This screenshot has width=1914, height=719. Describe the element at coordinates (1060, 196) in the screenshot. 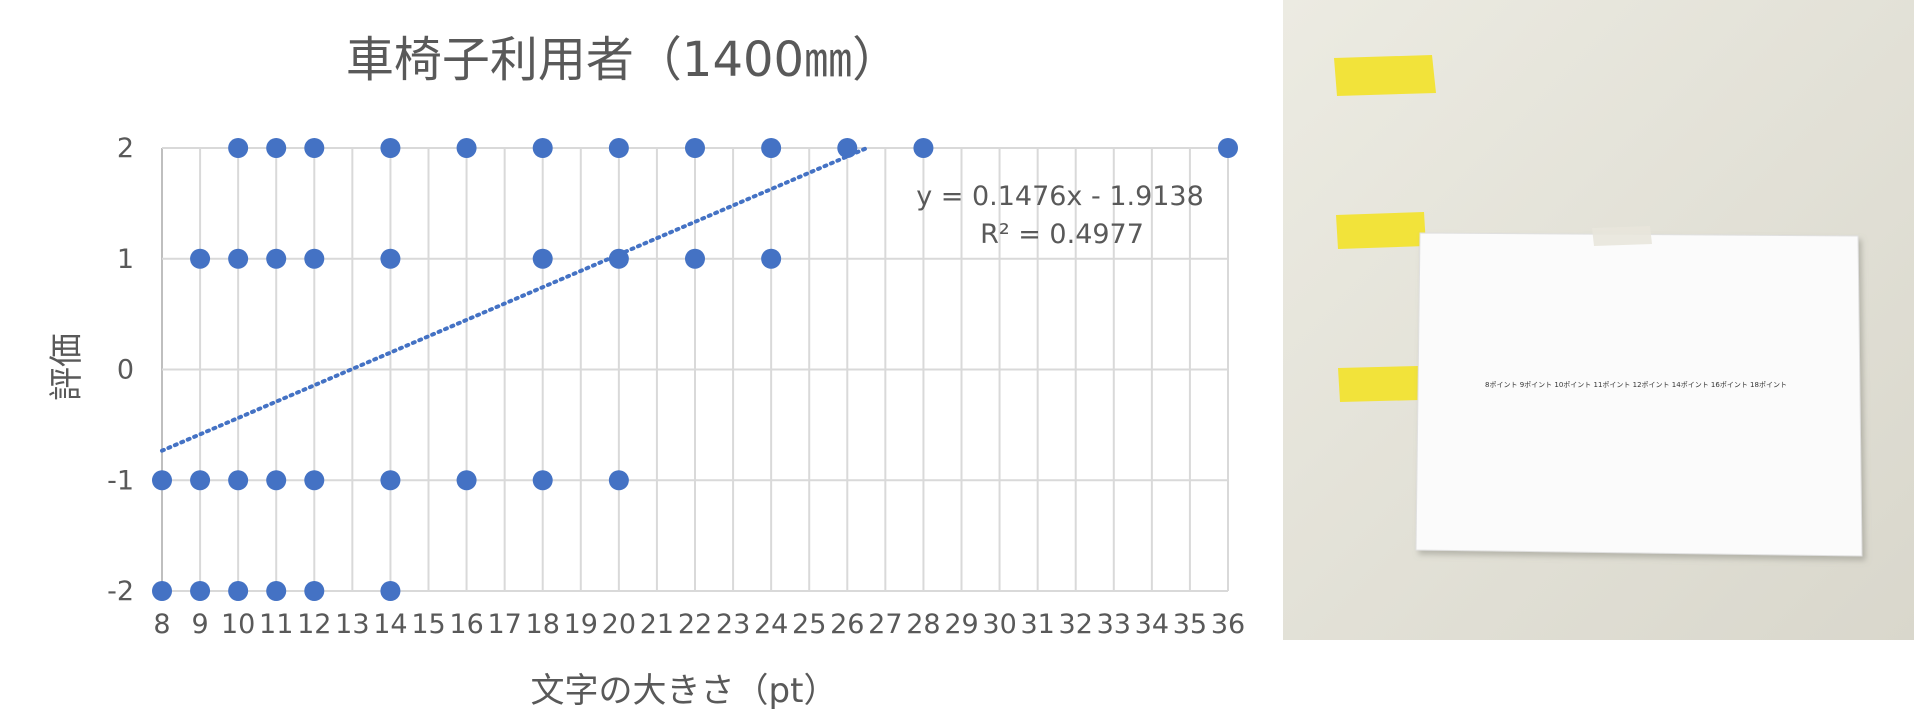

I see `trendline-equation: y = 0.1476x - 1.9138` at that location.